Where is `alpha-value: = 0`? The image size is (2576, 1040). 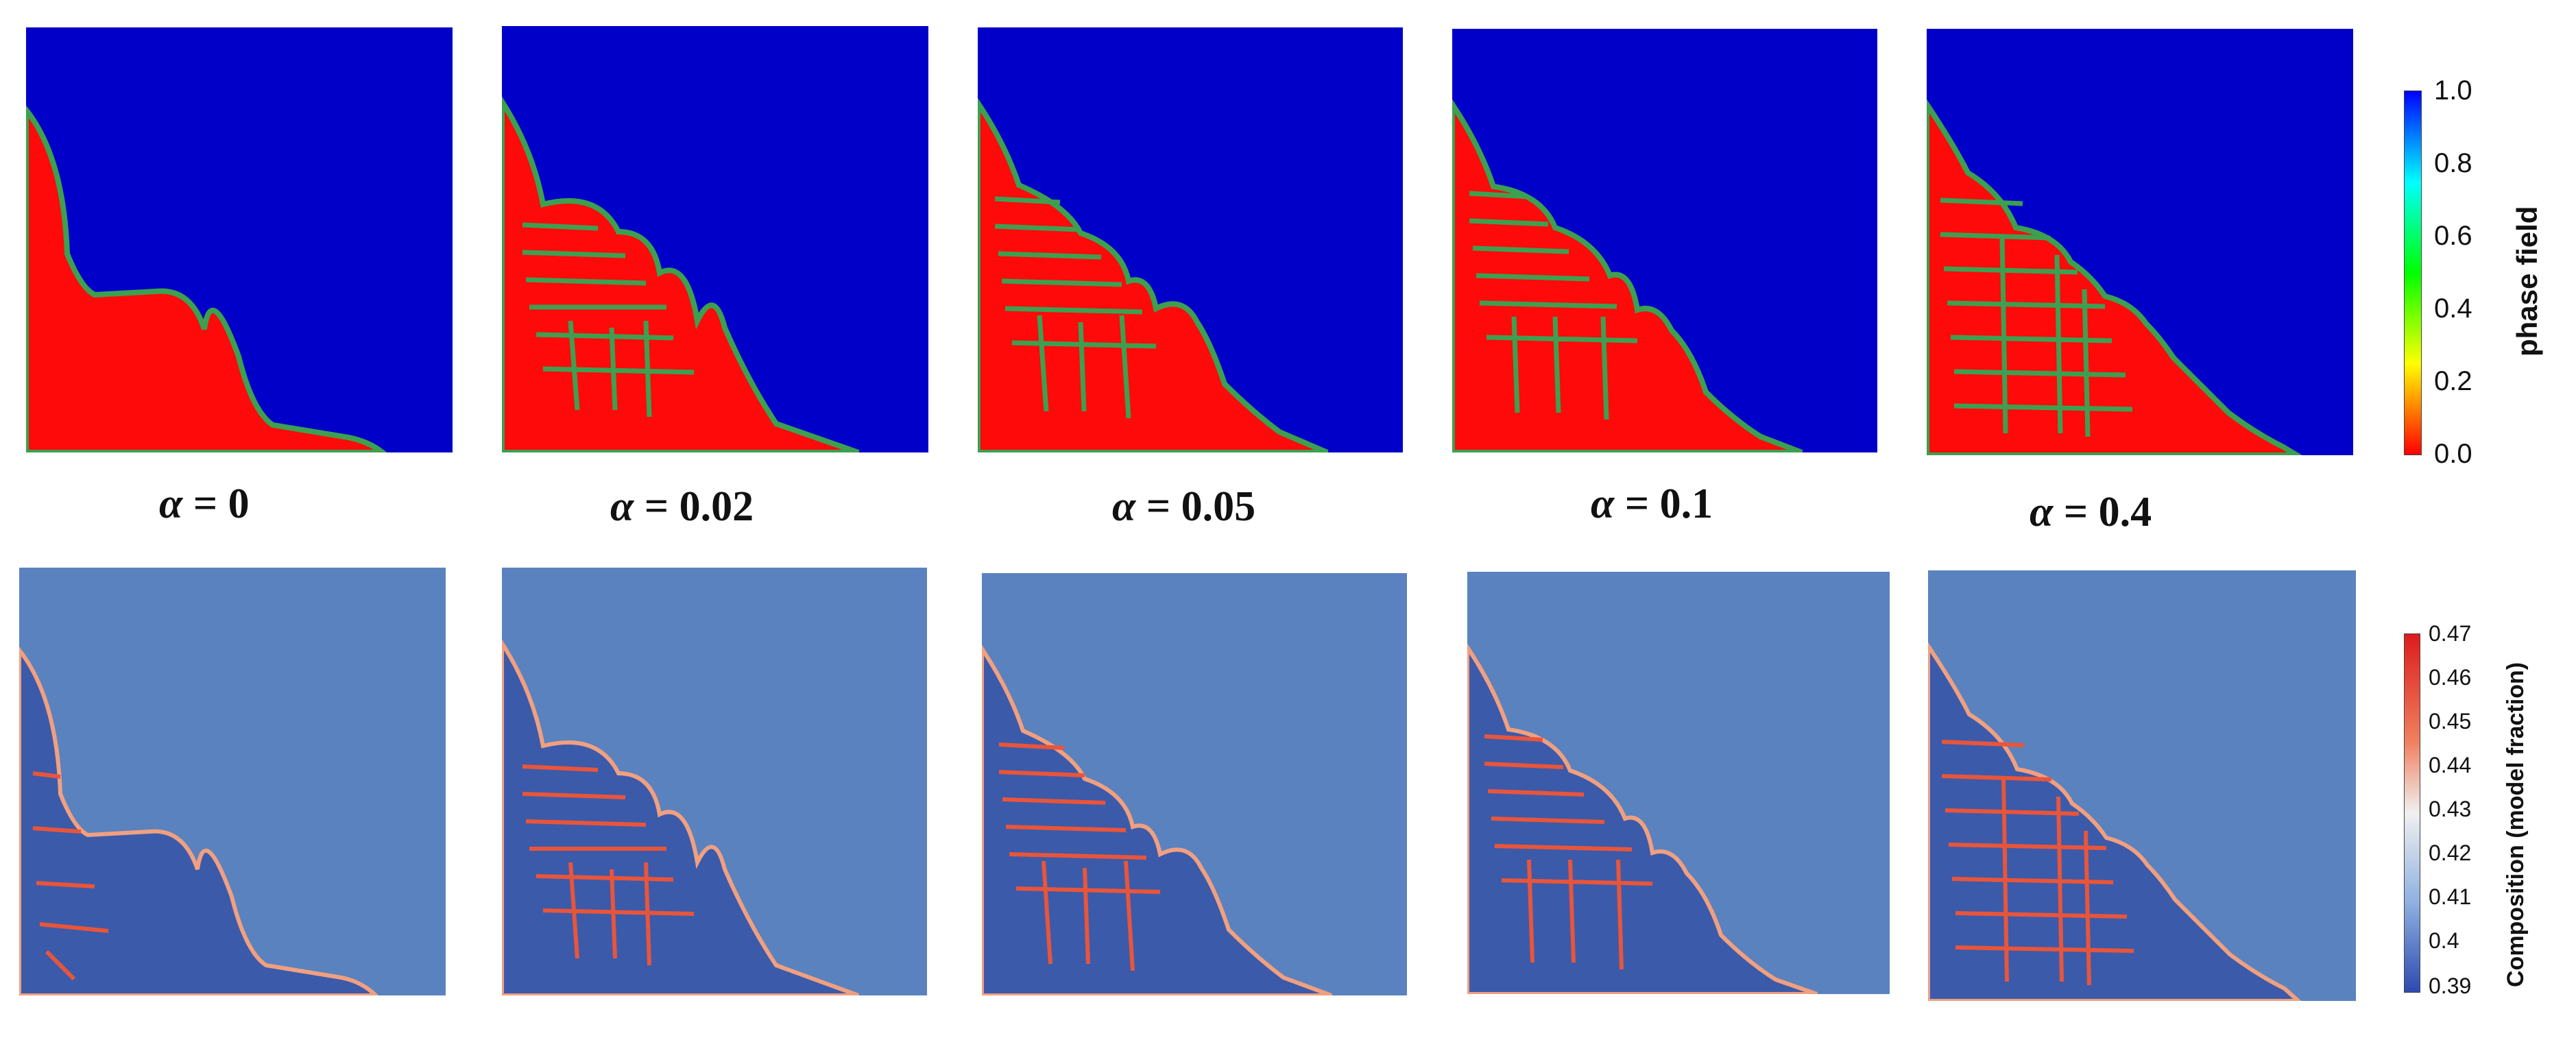
alpha-value: = 0 is located at coordinates (216, 504).